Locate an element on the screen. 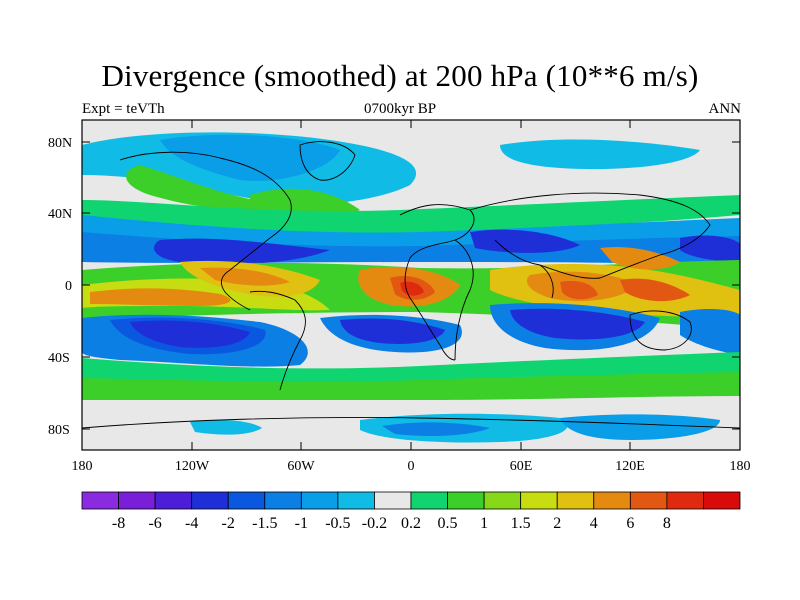 The image size is (800, 600). experiment-label: Expt = teVTh is located at coordinates (123, 109).